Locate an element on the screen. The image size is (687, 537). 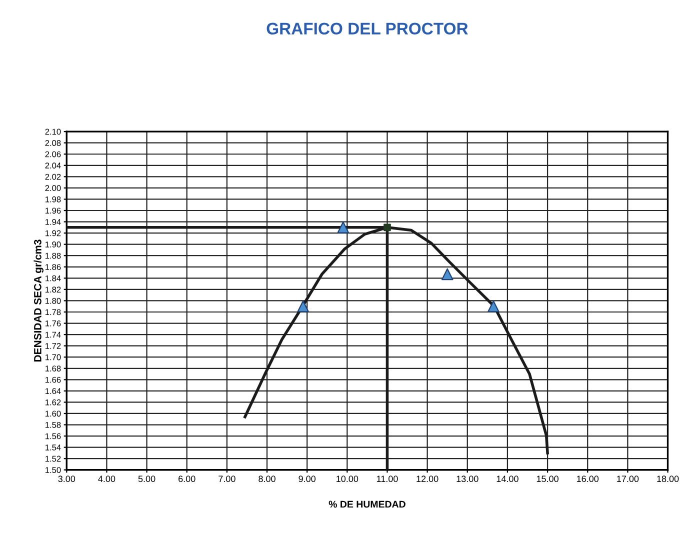
y-tick-label: 1.76 is located at coordinates (53, 323).